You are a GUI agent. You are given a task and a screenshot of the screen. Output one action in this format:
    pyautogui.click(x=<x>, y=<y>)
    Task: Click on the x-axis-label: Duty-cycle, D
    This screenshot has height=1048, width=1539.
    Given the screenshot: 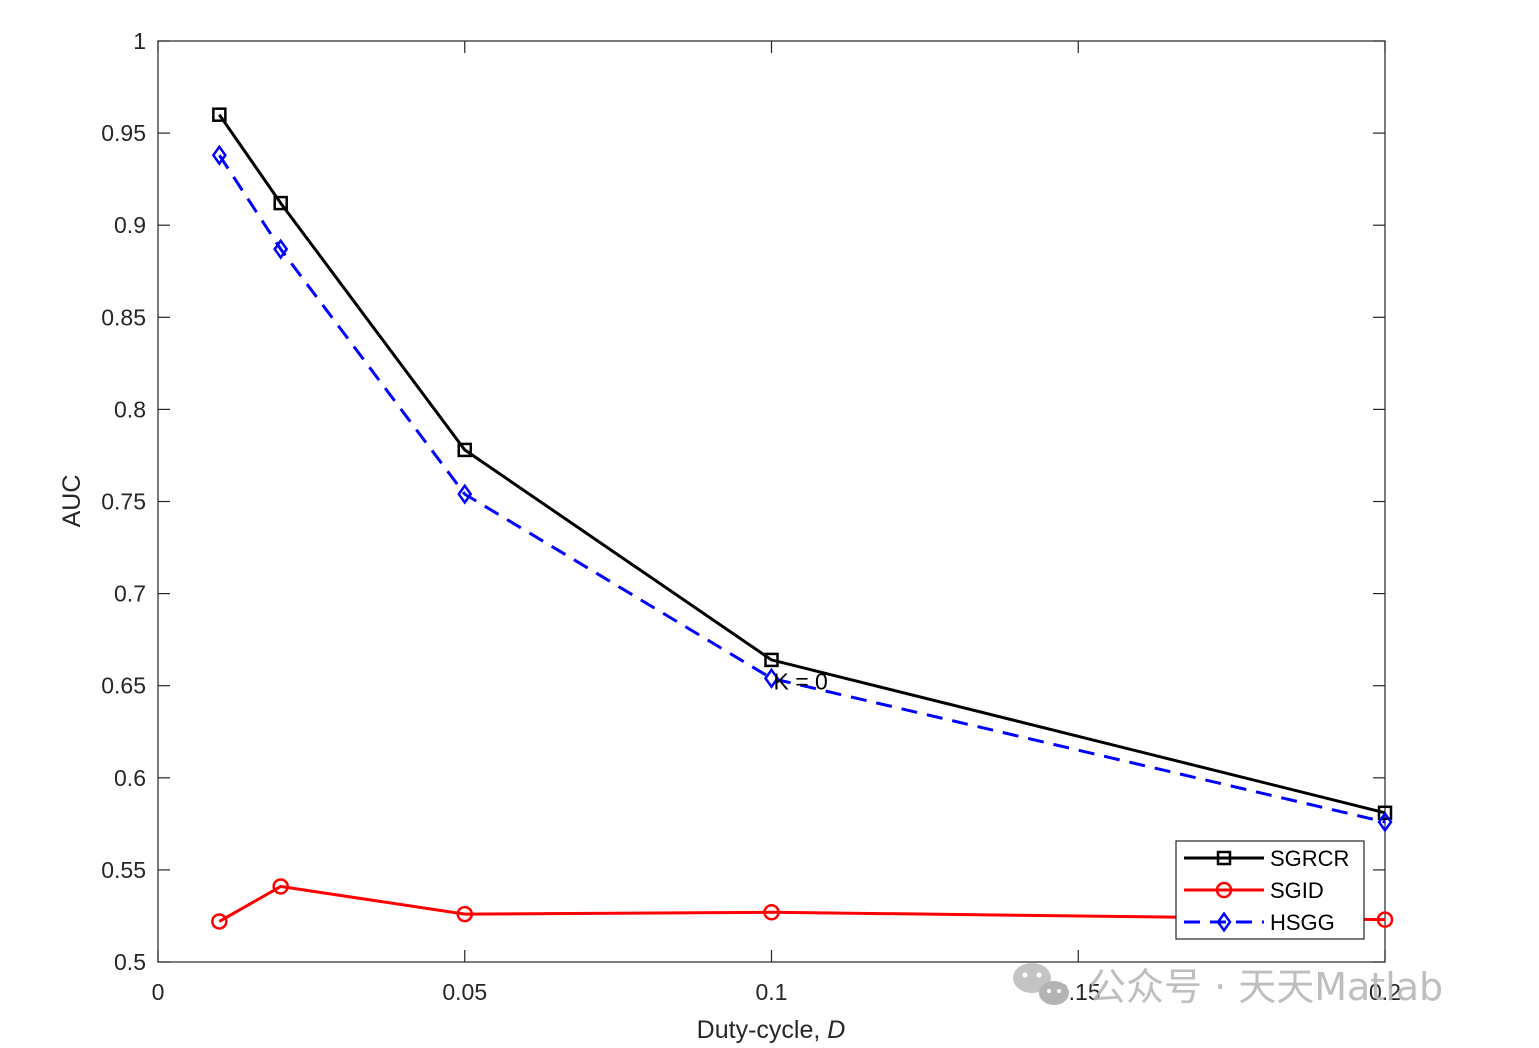 What is the action you would take?
    pyautogui.click(x=771, y=1030)
    